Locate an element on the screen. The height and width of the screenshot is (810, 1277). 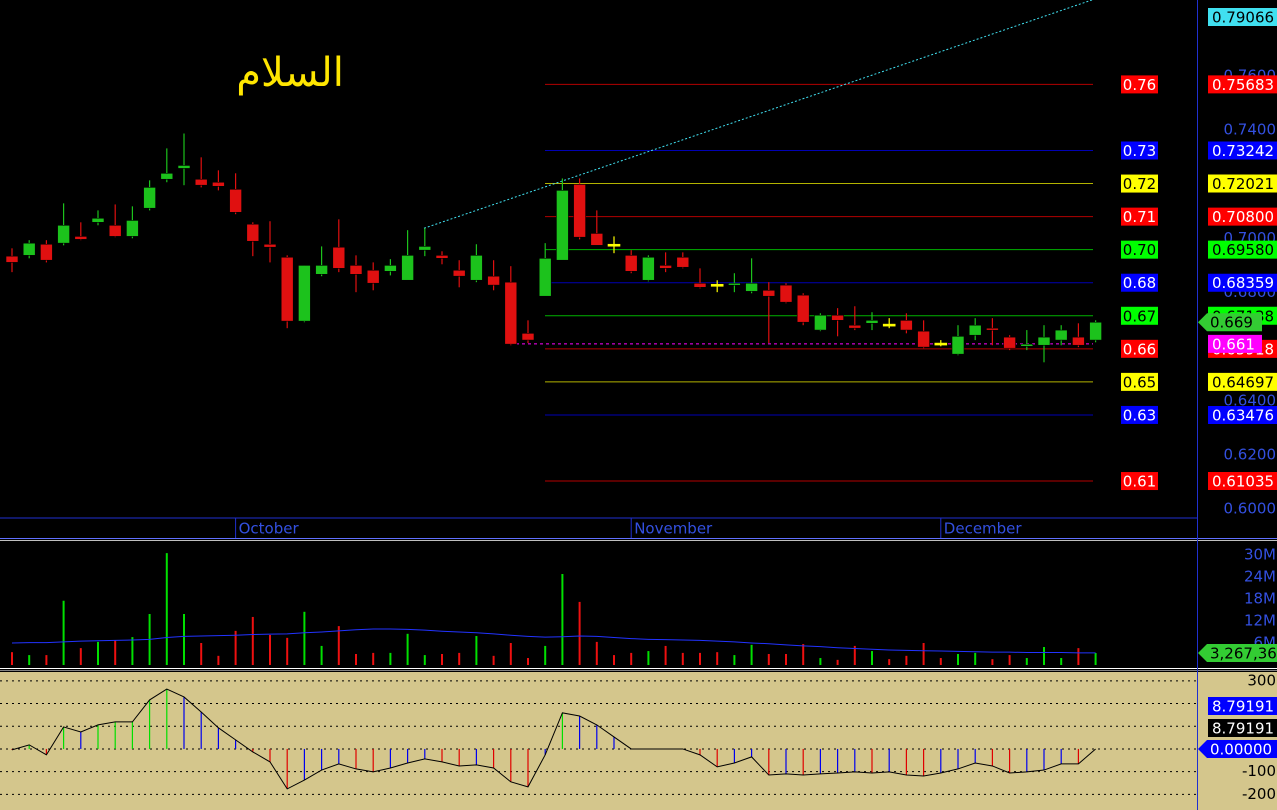
fib-label: 0.72 is located at coordinates (1139, 184).